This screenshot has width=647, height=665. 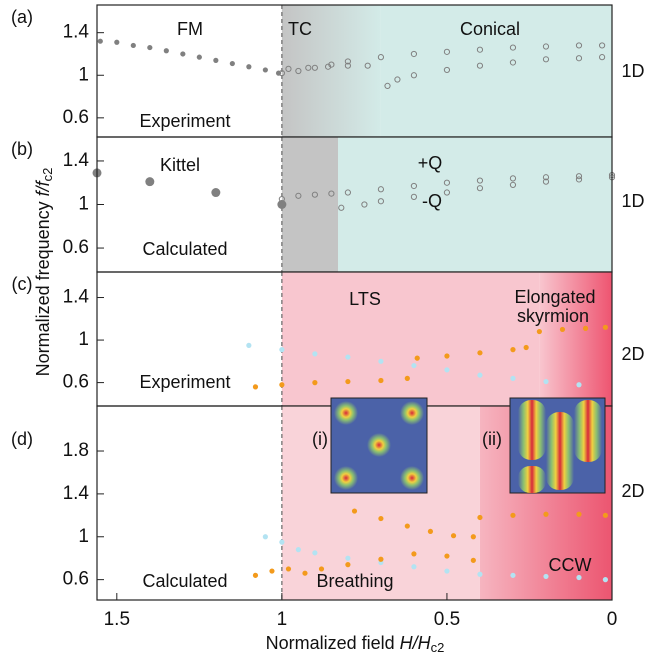 What do you see at coordinates (438, 647) in the screenshot?
I see `axis-label-sub: c2` at bounding box center [438, 647].